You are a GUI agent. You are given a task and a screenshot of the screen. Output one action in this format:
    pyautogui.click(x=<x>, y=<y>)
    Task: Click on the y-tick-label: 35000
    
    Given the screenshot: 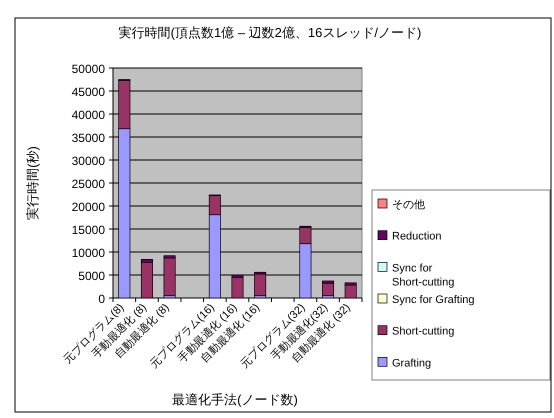 What is the action you would take?
    pyautogui.click(x=89, y=138)
    